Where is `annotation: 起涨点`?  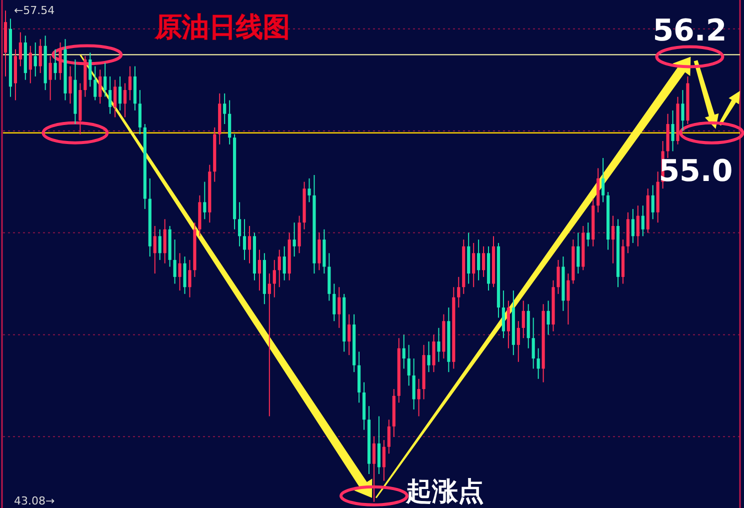 annotation: 起涨点 is located at coordinates (444, 492).